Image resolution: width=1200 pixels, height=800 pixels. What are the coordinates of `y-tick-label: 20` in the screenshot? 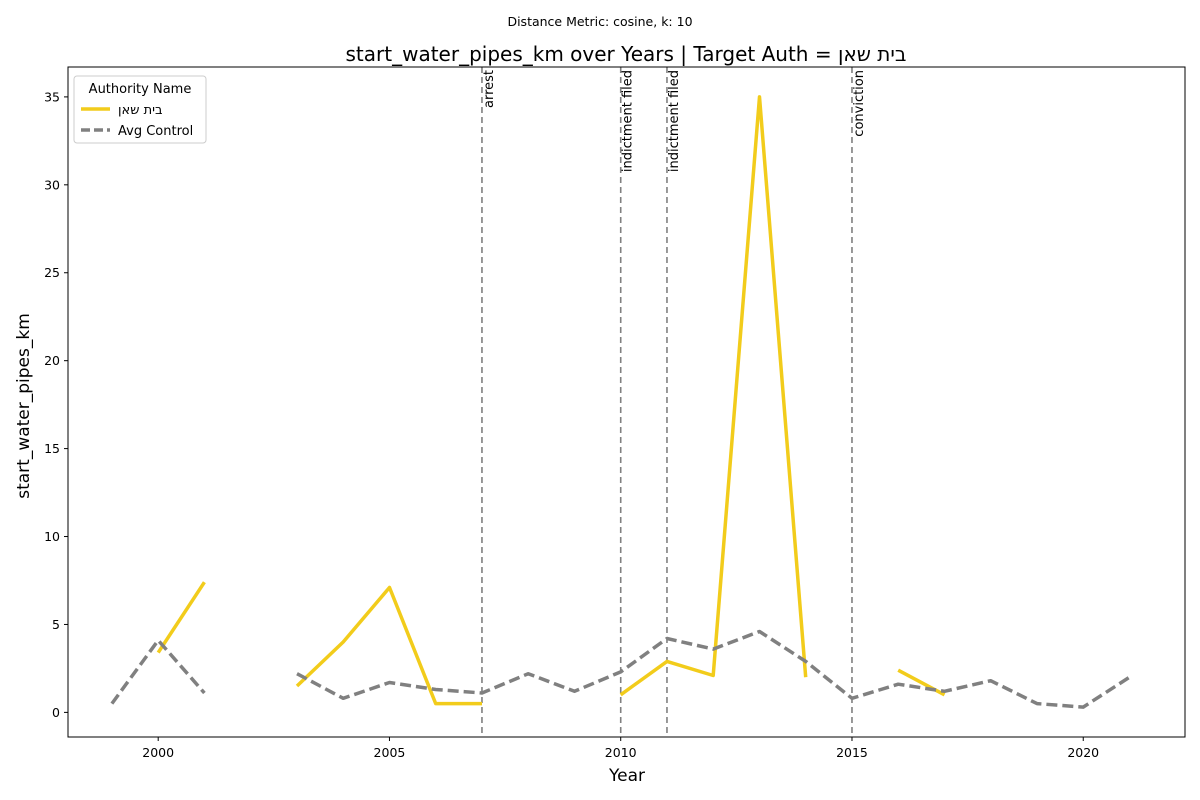 It's located at (52, 360).